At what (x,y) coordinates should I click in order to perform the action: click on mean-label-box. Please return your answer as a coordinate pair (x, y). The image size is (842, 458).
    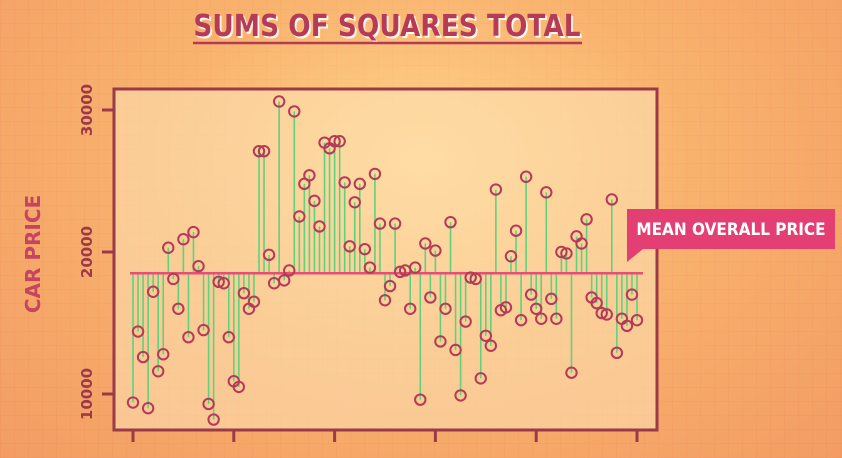
    Looking at the image, I should click on (731, 229).